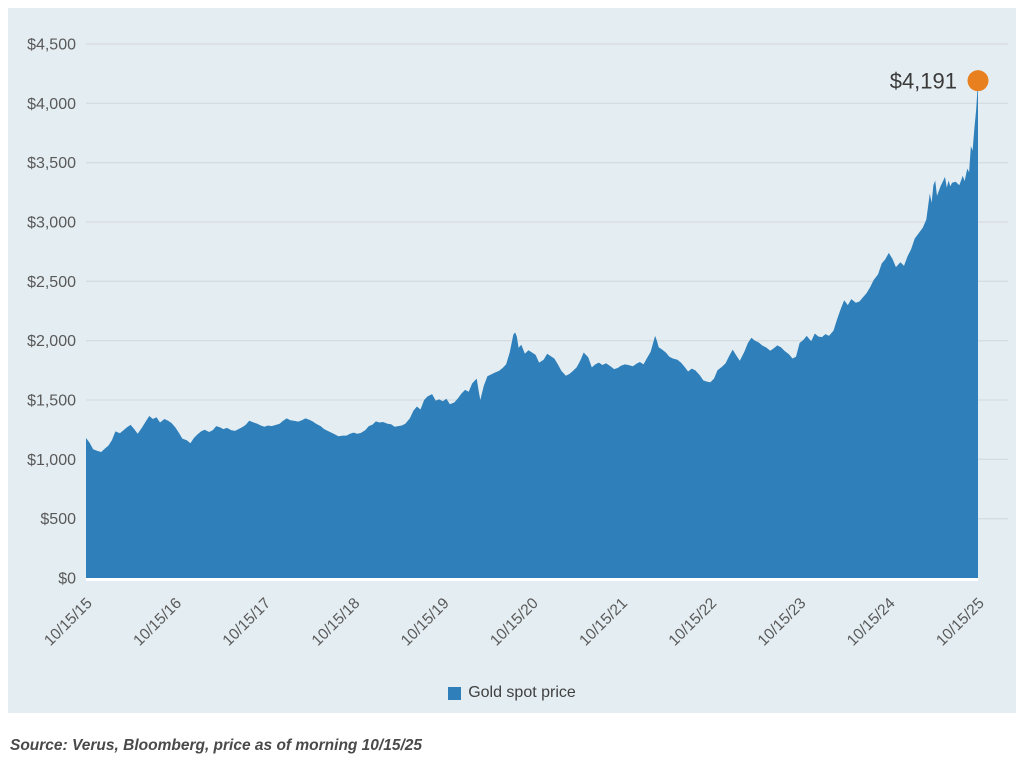 Image resolution: width=1024 pixels, height=771 pixels. What do you see at coordinates (693, 622) in the screenshot?
I see `x-tick-label: 10/15/22` at bounding box center [693, 622].